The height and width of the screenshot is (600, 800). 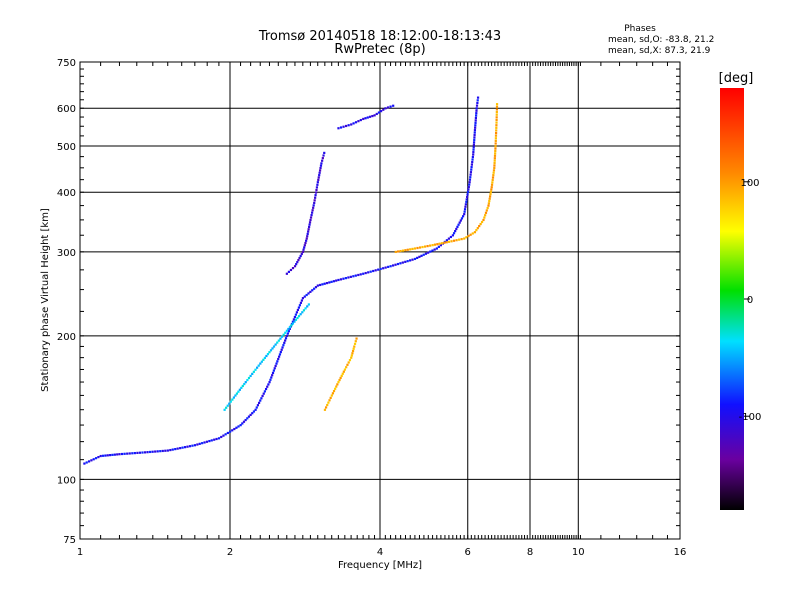 I want to click on colorbar-tick-label: -100, so click(x=750, y=417).